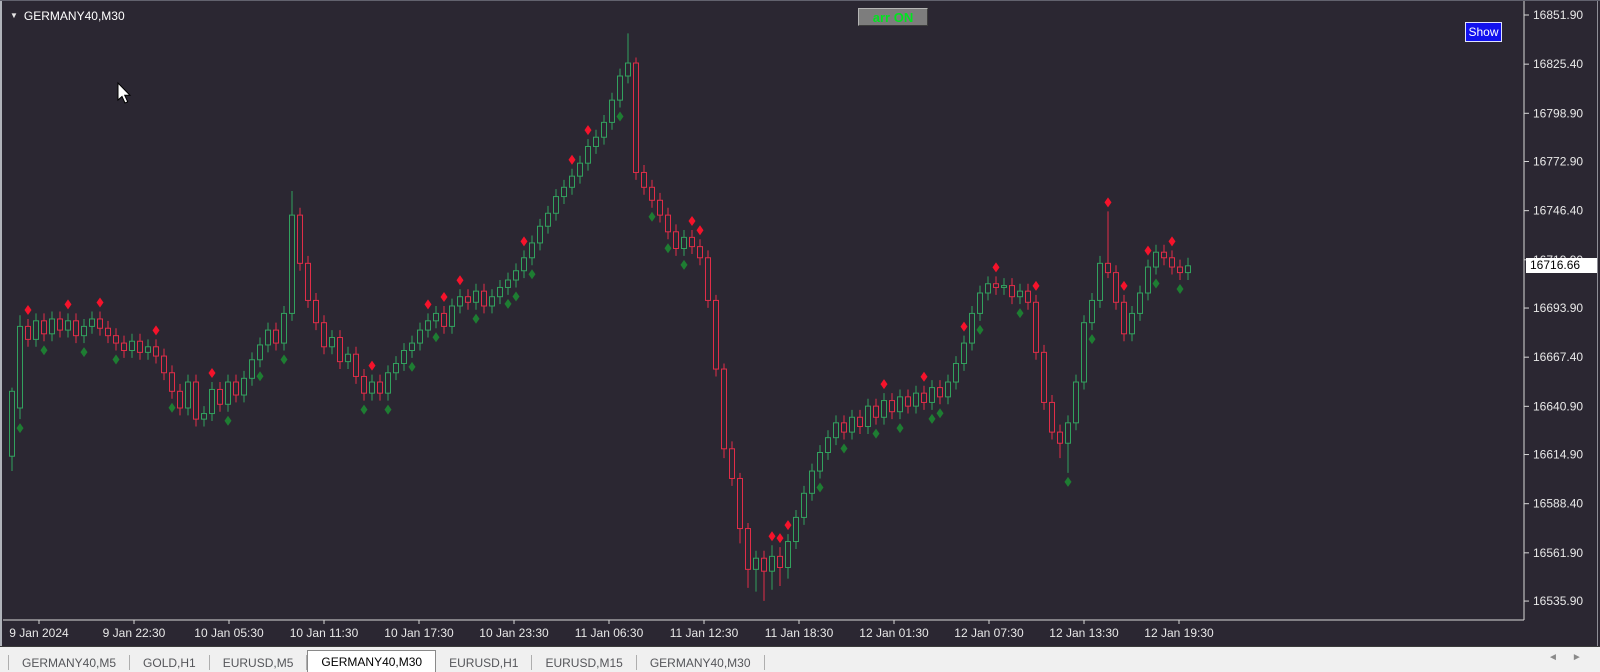 The height and width of the screenshot is (672, 1600). What do you see at coordinates (419, 633) in the screenshot?
I see `time-axis-label: 10 Jan 17:30` at bounding box center [419, 633].